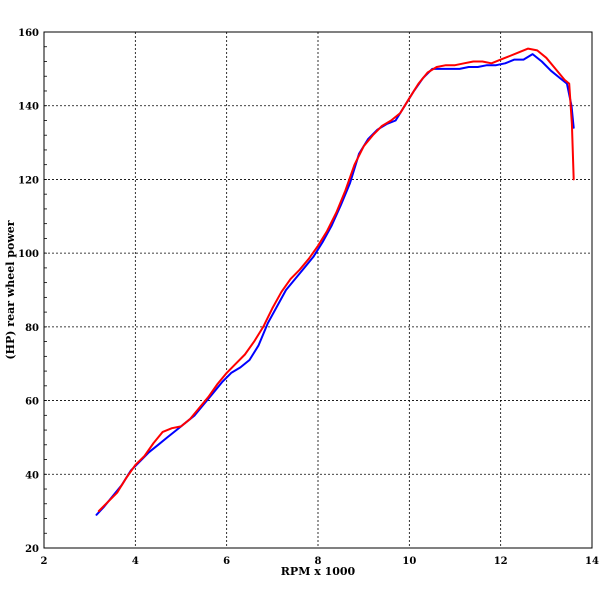 The width and height of the screenshot is (600, 600). I want to click on x-tick-label: 10, so click(409, 561).